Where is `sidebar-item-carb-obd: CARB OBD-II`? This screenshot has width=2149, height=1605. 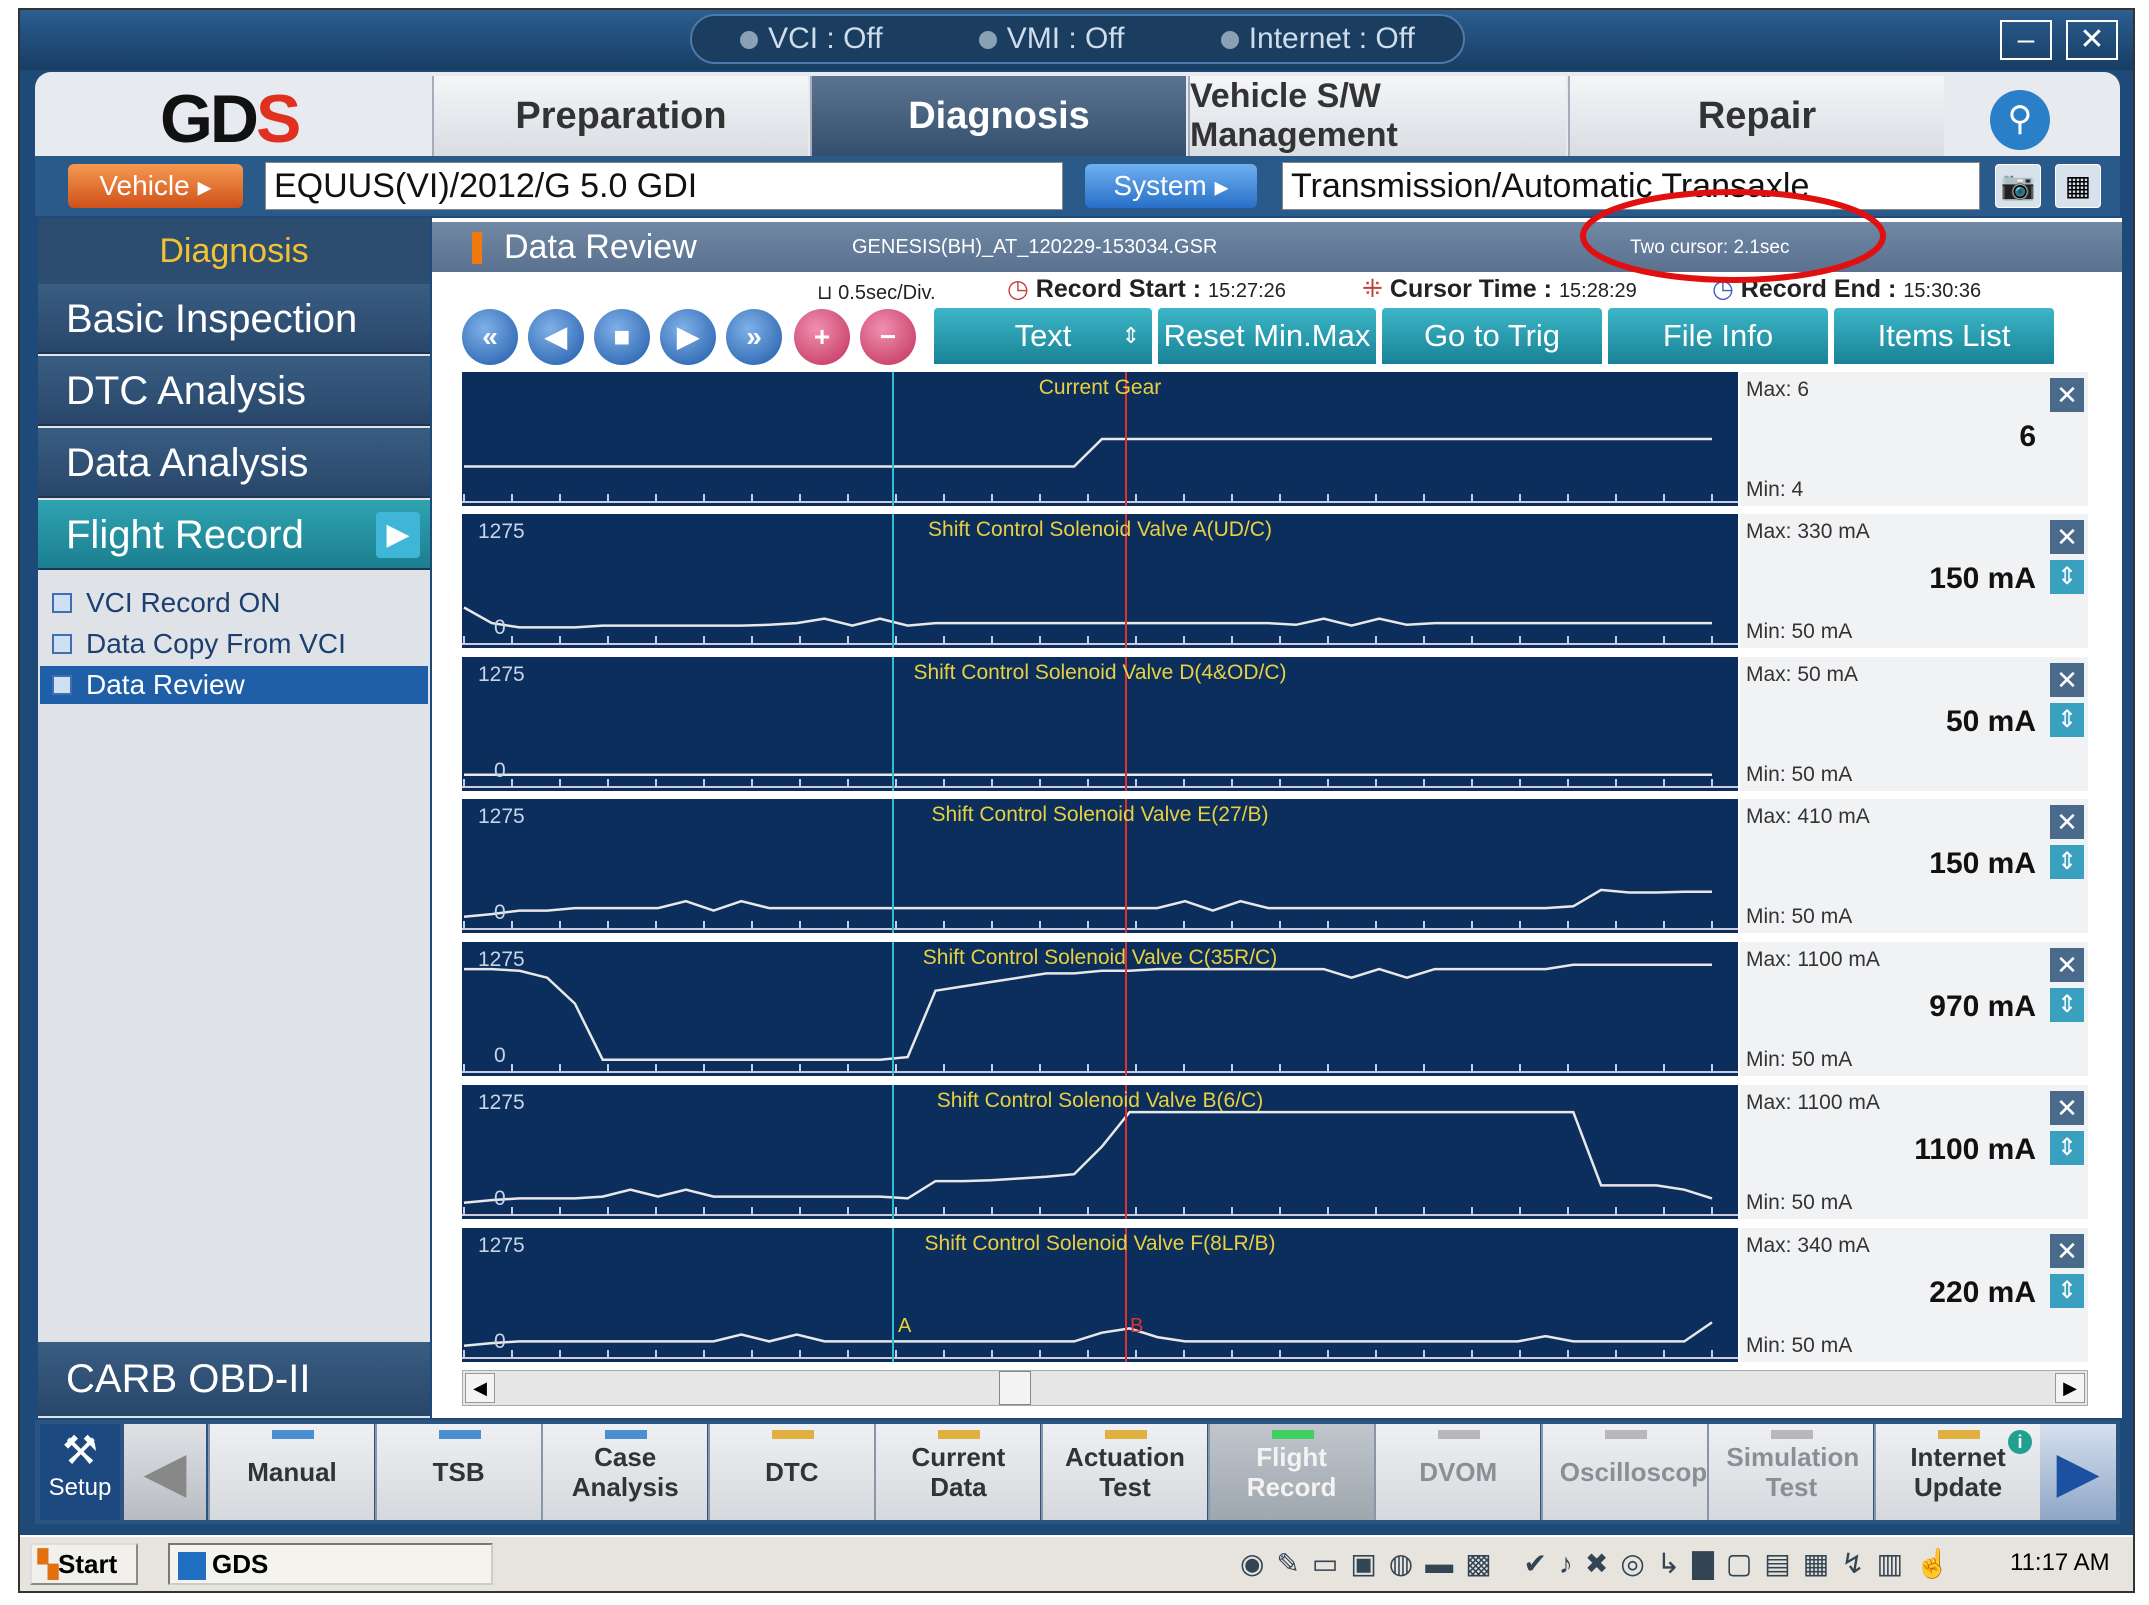
sidebar-item-carb-obd: CARB OBD-II is located at coordinates (234, 1379).